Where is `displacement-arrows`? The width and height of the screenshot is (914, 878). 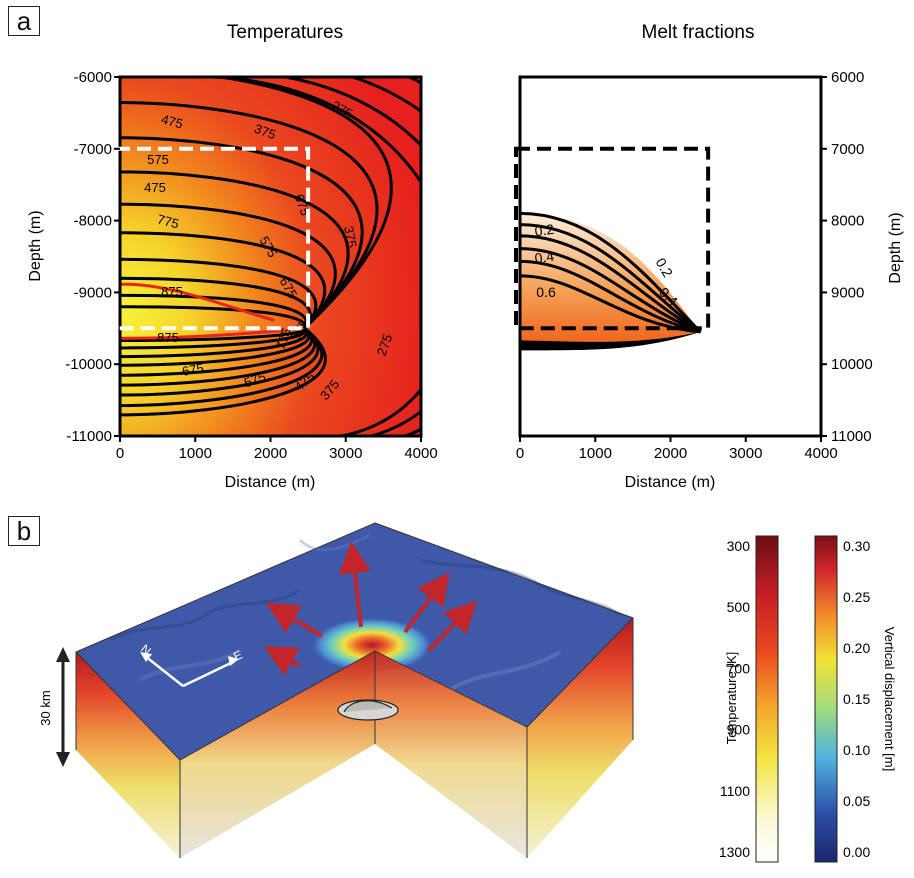
displacement-arrows is located at coordinates (370, 608).